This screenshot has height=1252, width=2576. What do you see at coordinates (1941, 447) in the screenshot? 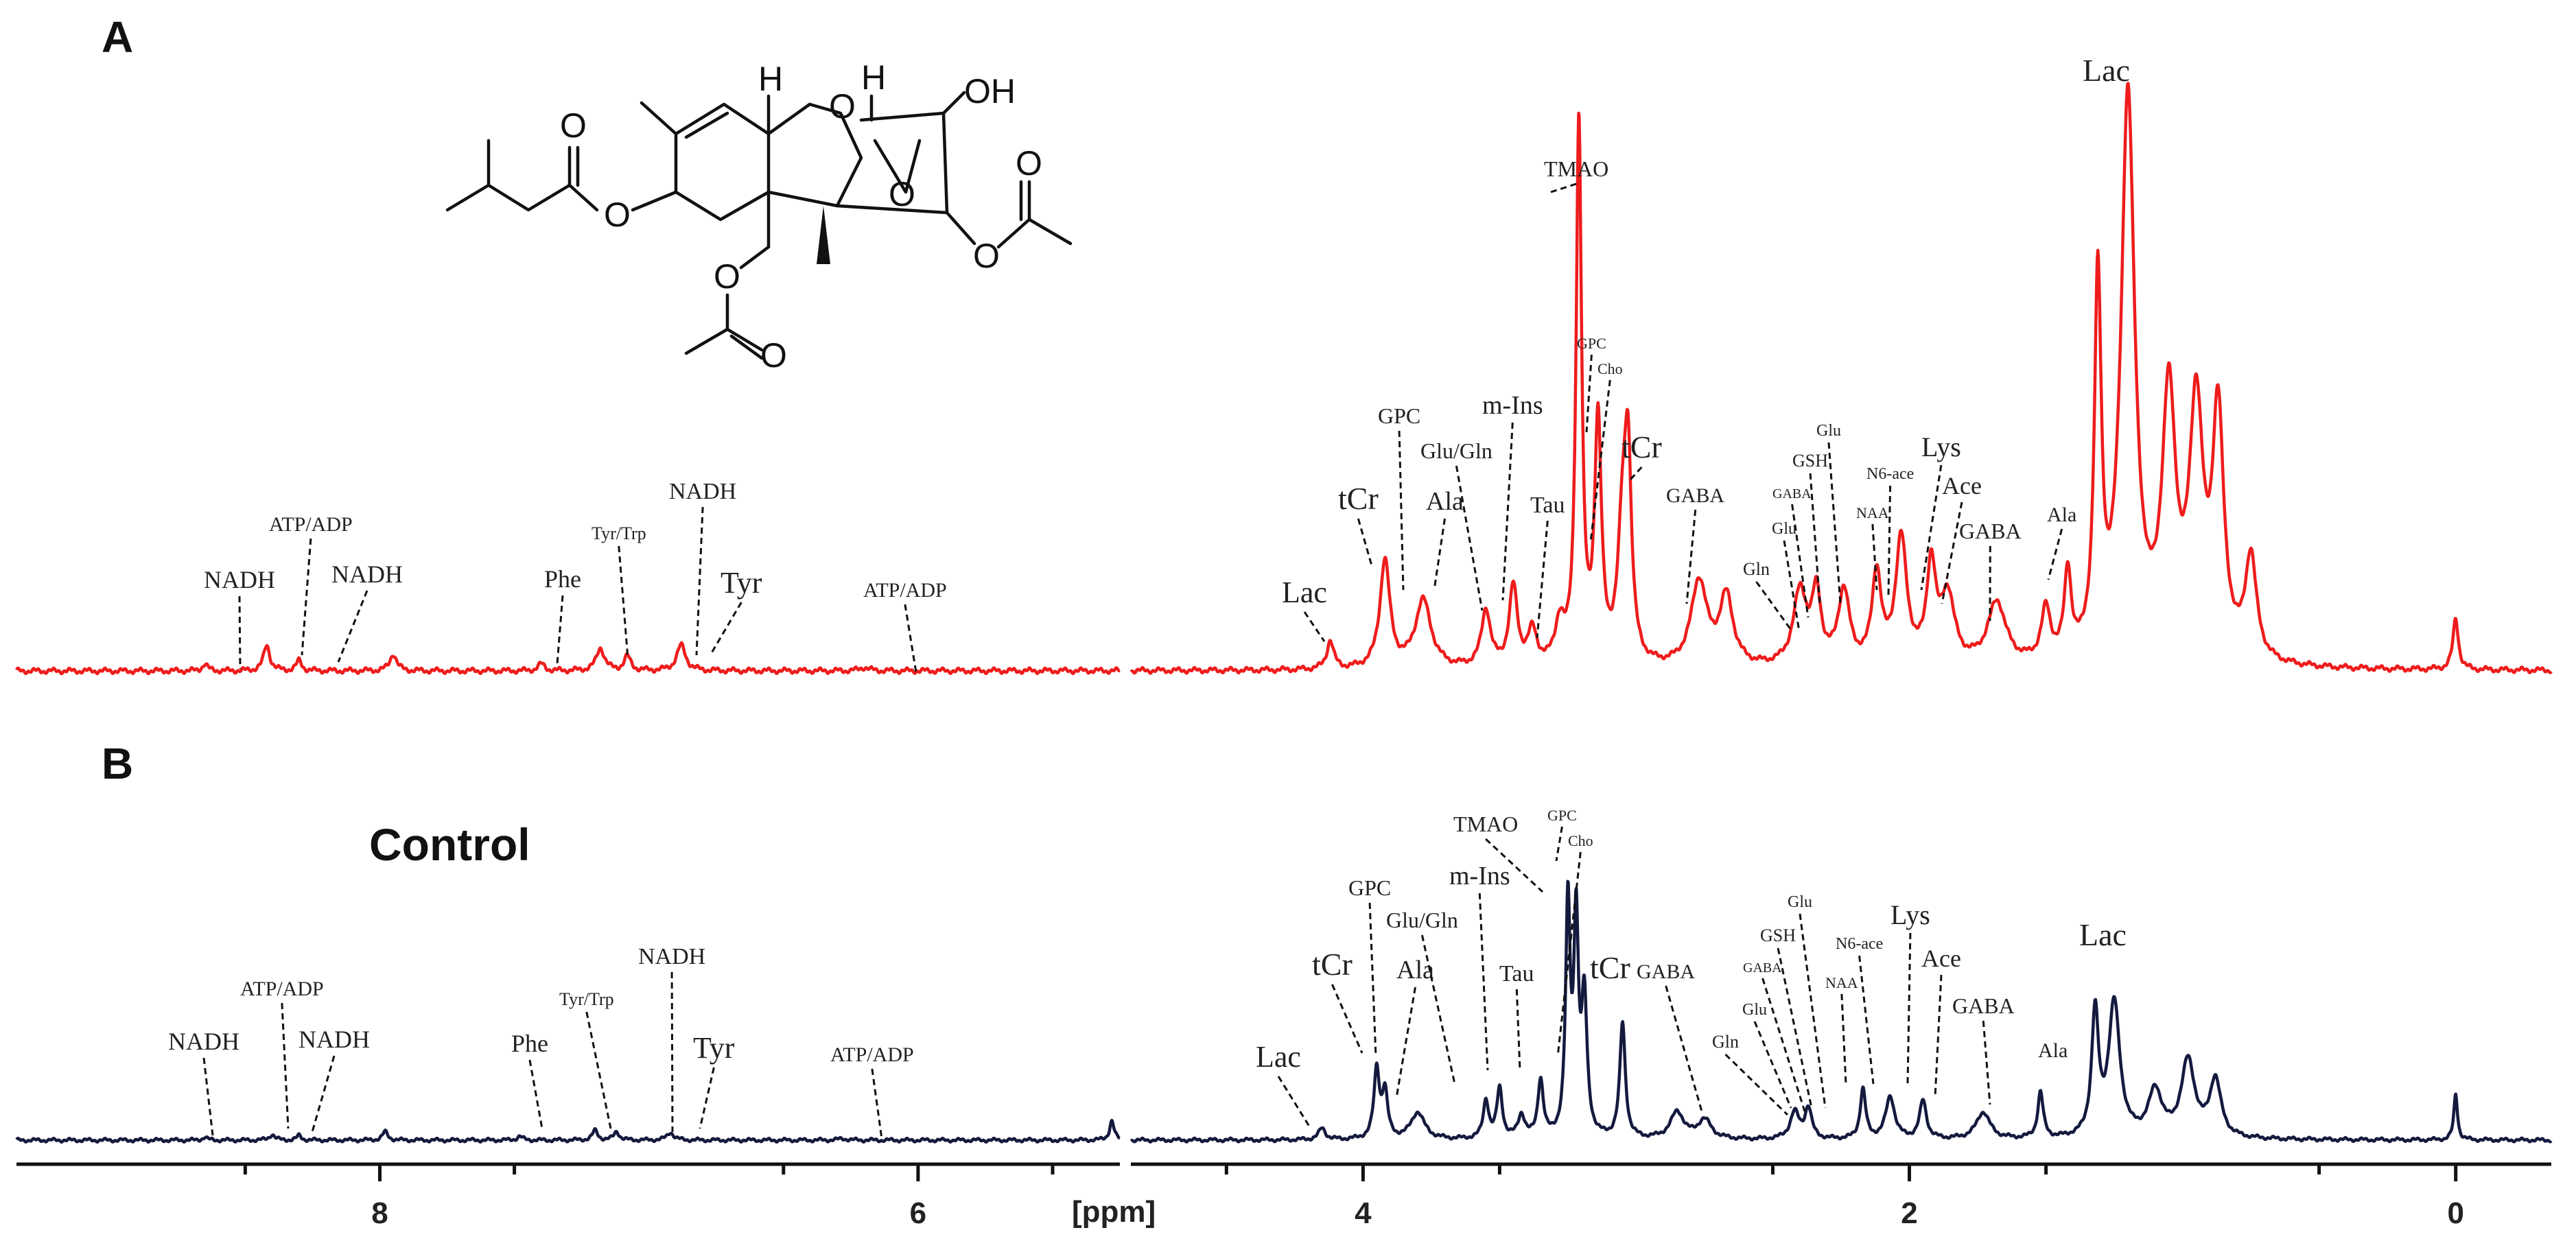
I see `panel-a-label-lys: Lys` at bounding box center [1941, 447].